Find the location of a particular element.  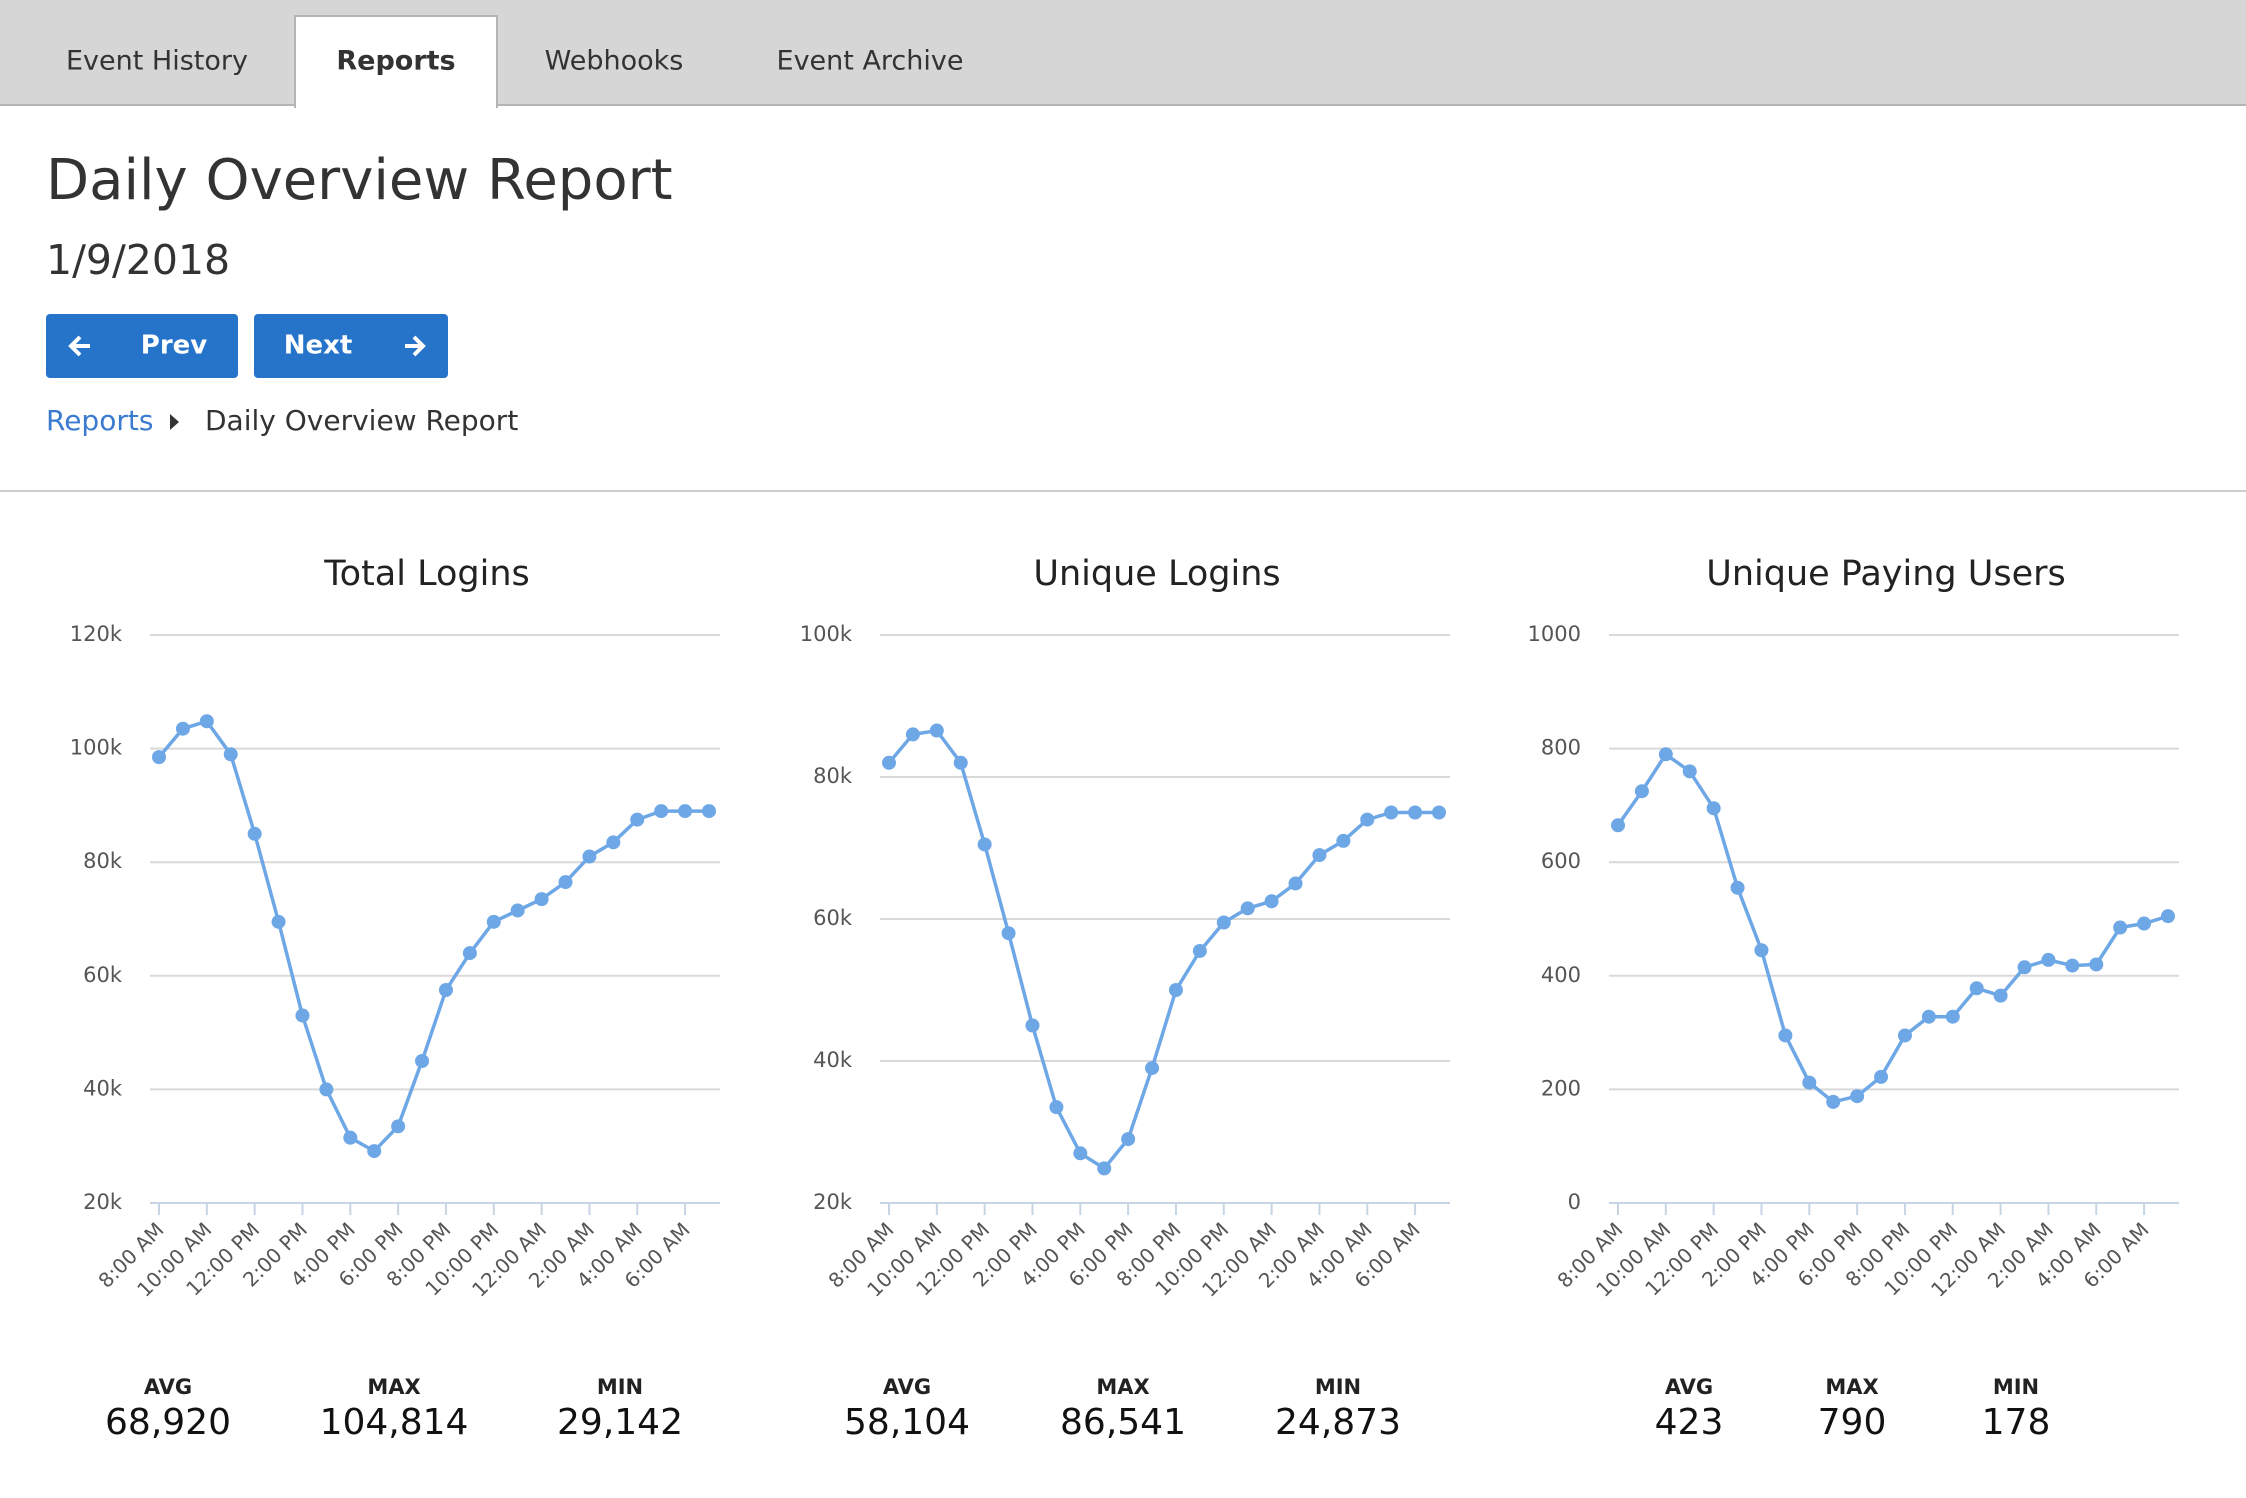

prev-button-bg is located at coordinates (142, 346).